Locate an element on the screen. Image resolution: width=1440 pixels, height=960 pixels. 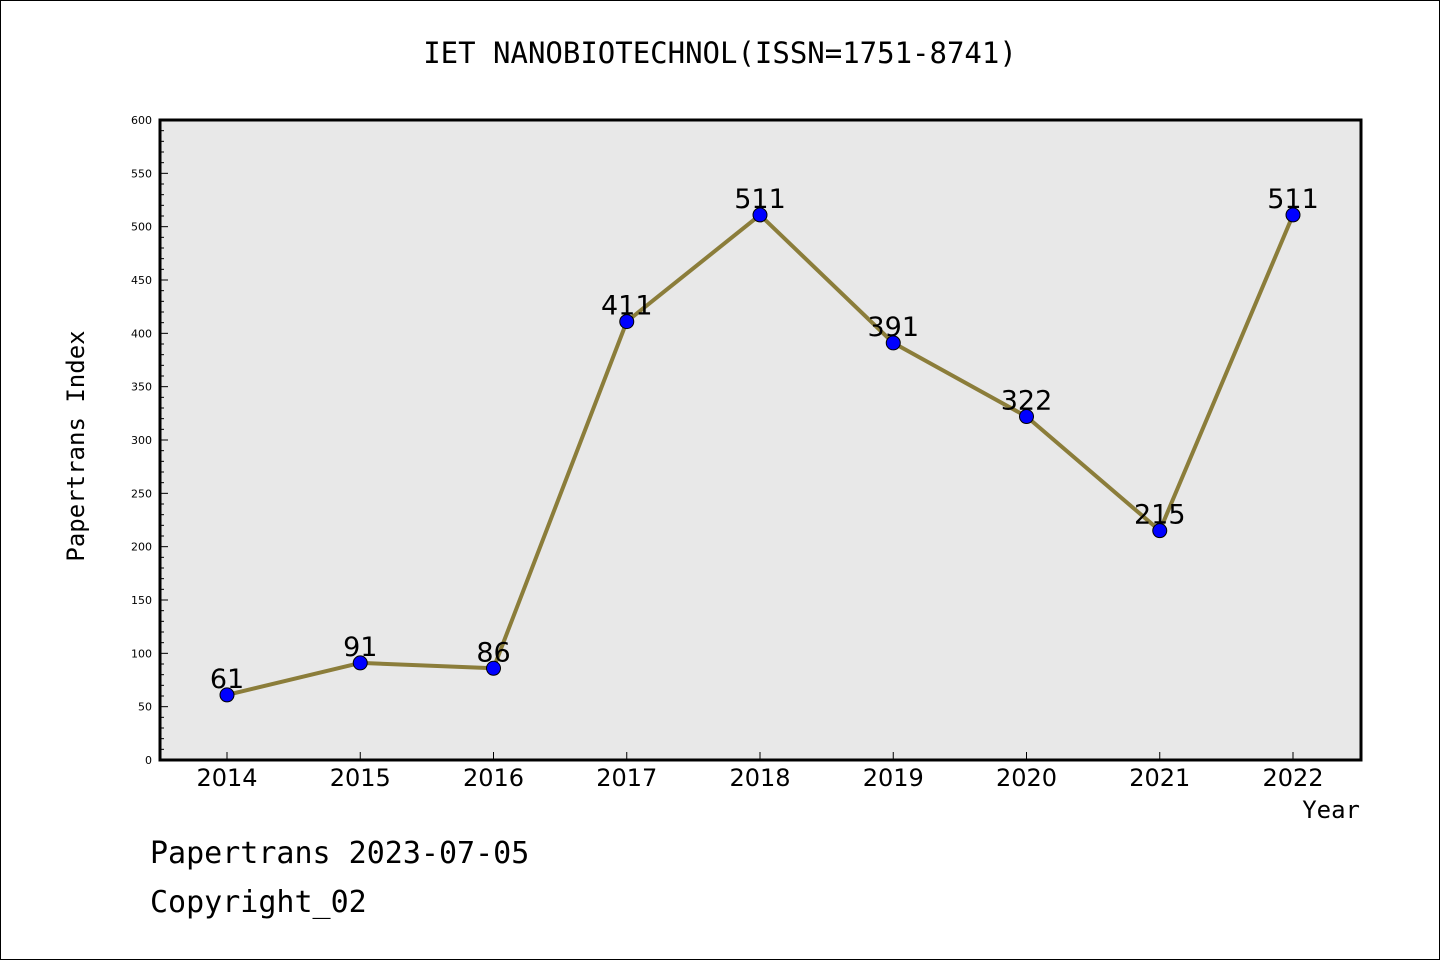
y-tick-label: 150 is located at coordinates (141, 600).